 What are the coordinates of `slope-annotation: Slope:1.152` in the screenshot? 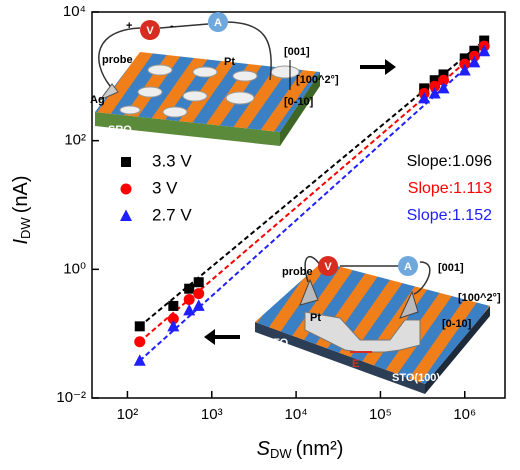 It's located at (450, 215).